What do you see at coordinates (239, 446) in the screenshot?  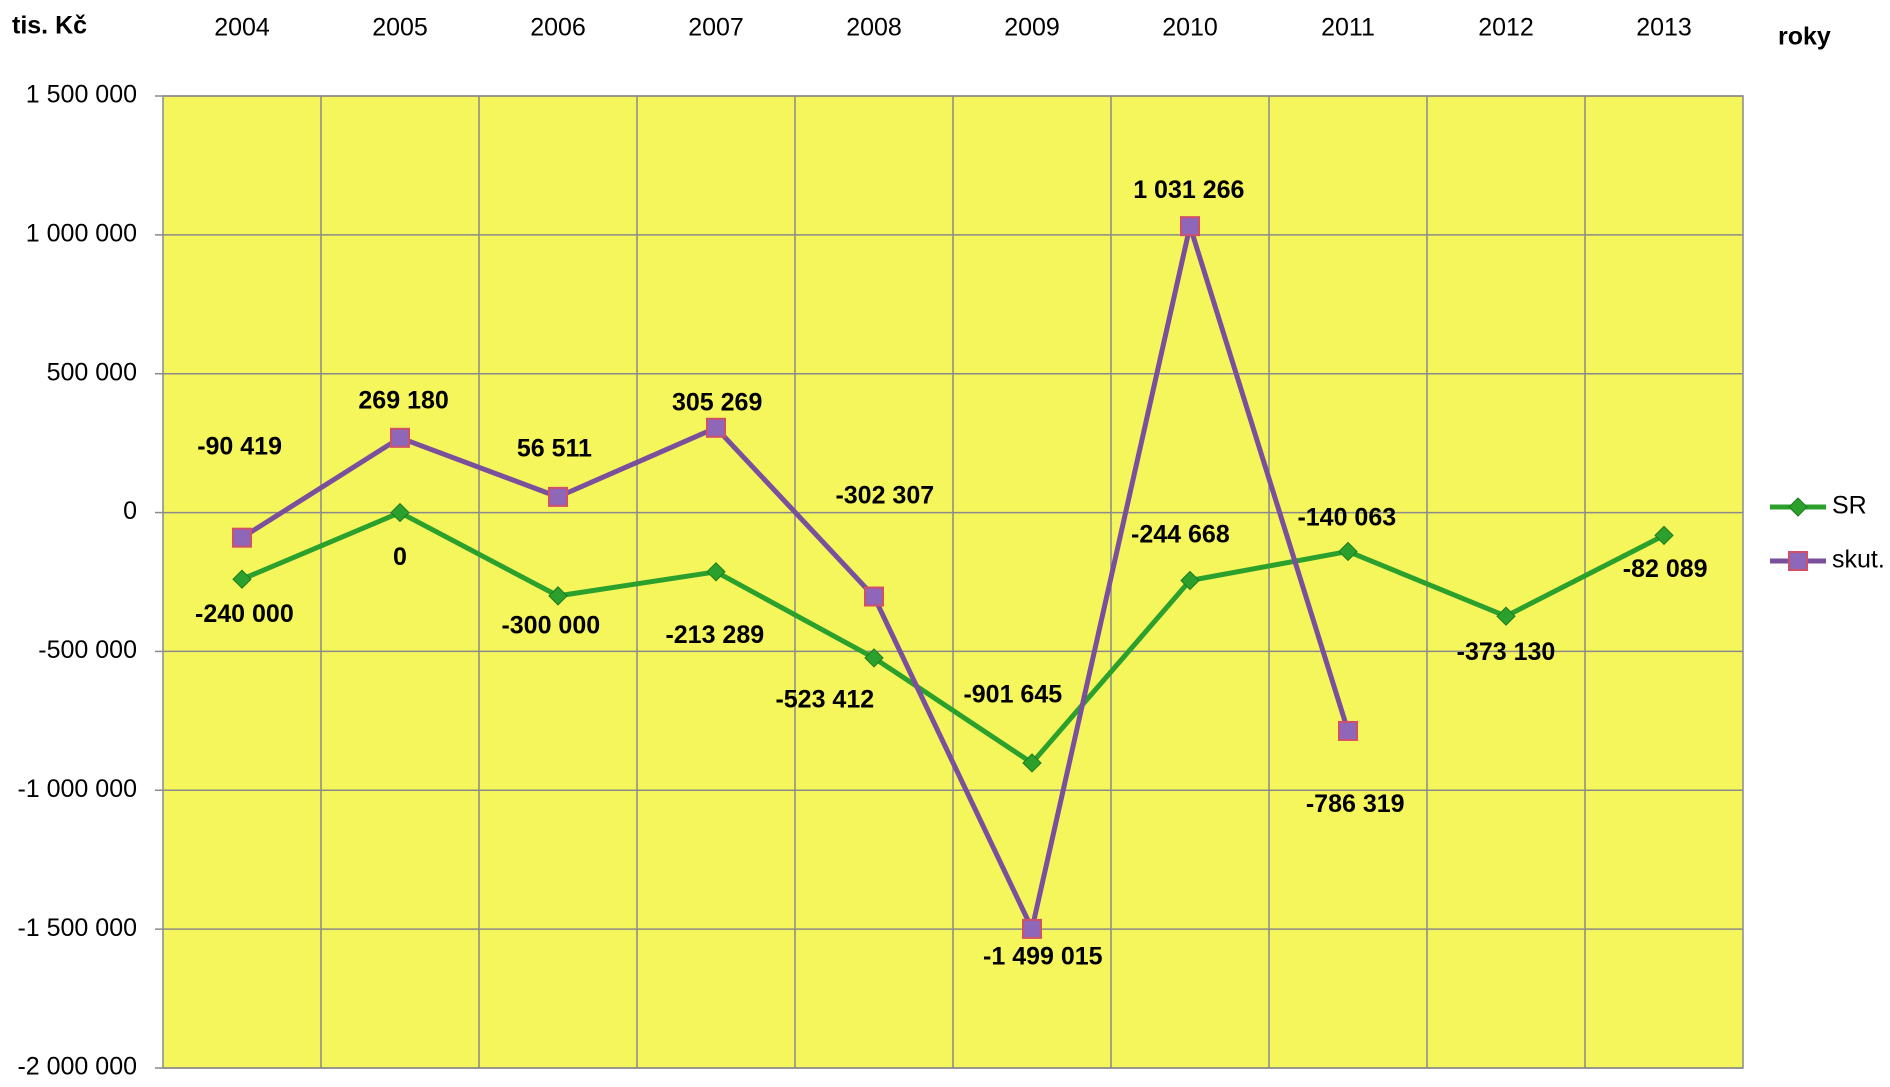 I see `value-label: -90 419` at bounding box center [239, 446].